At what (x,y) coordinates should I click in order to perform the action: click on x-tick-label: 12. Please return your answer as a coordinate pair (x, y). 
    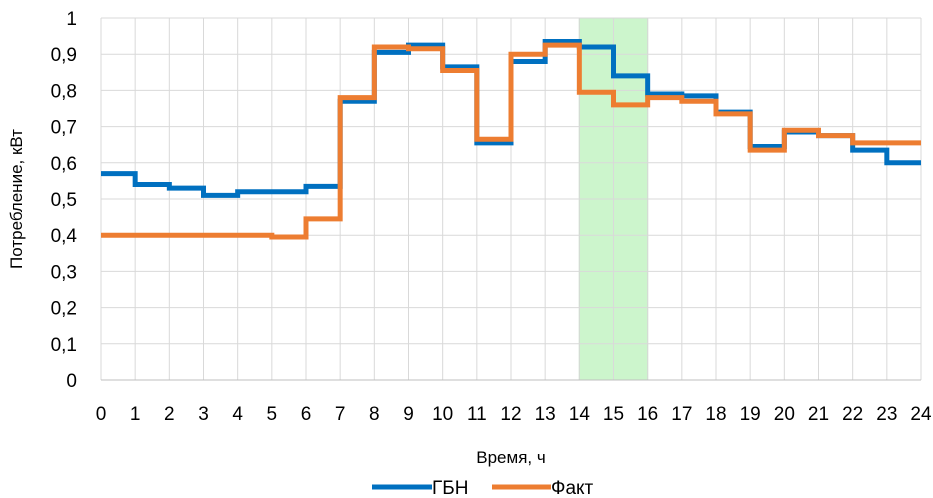
    Looking at the image, I should click on (510, 414).